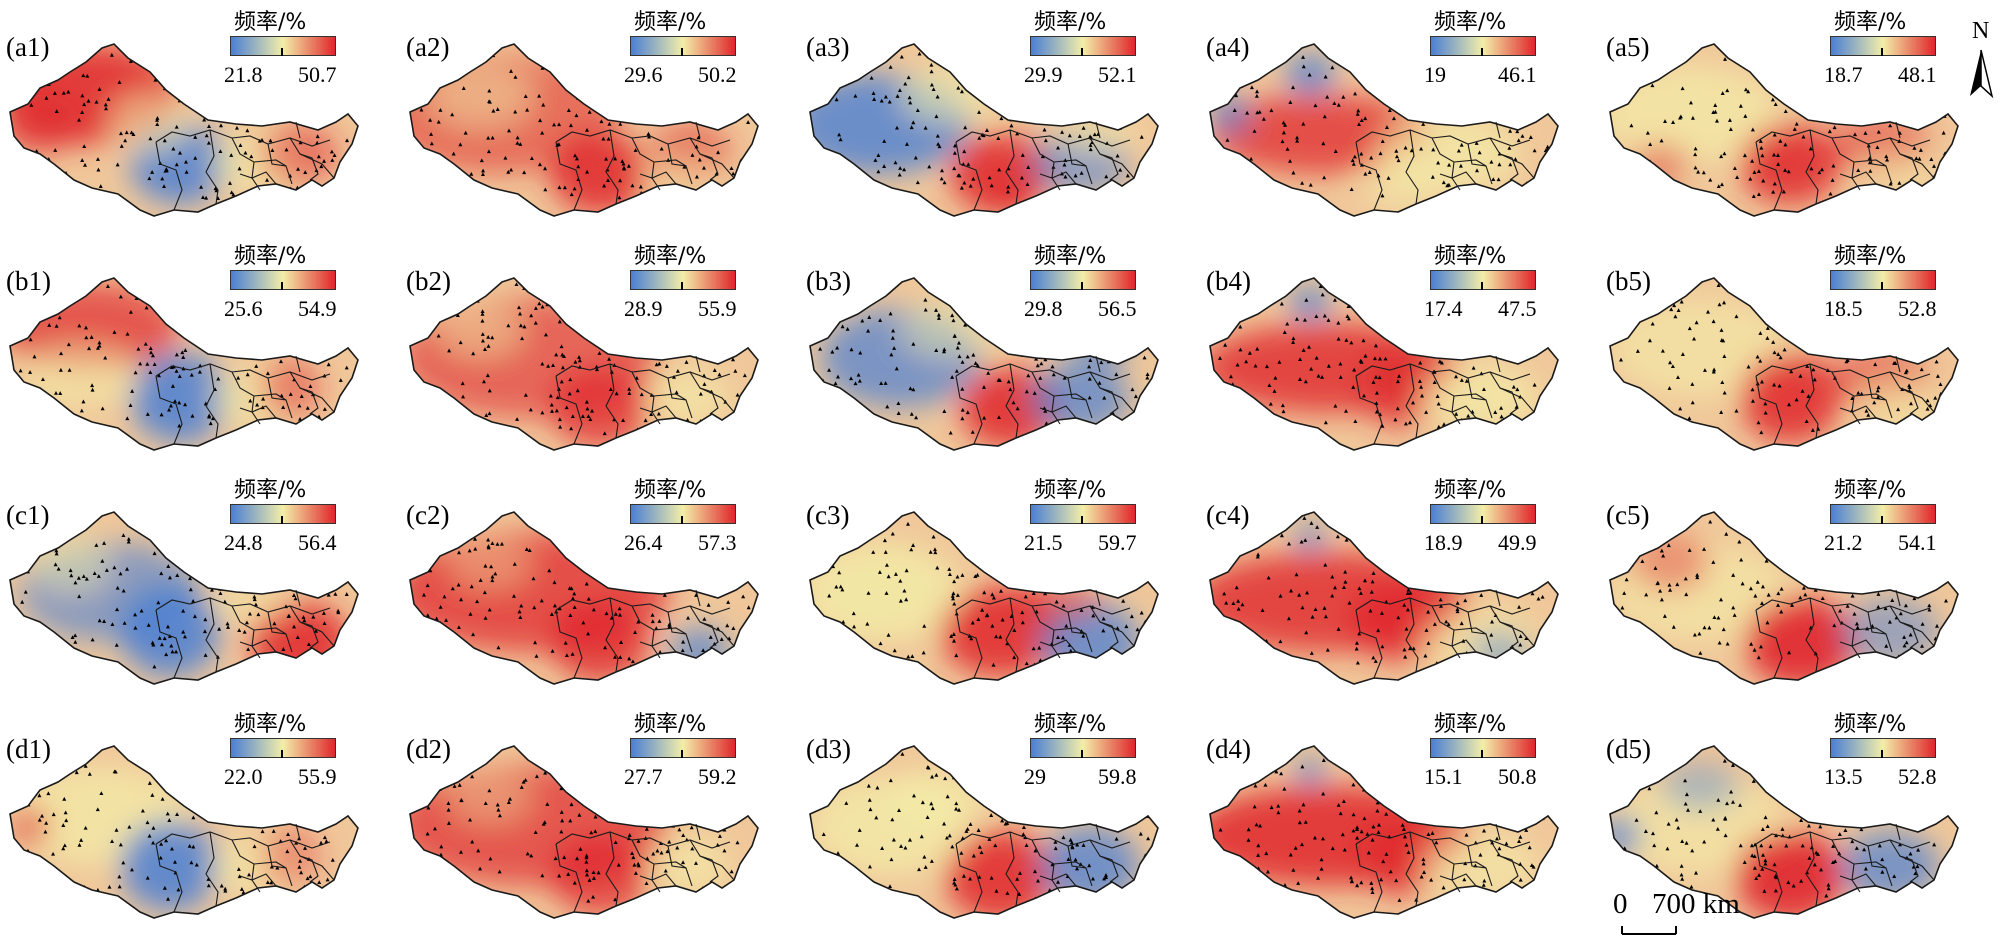 This screenshot has height=940, width=2000. Describe the element at coordinates (1750, 911) in the screenshot. I see `scale-bar` at that location.